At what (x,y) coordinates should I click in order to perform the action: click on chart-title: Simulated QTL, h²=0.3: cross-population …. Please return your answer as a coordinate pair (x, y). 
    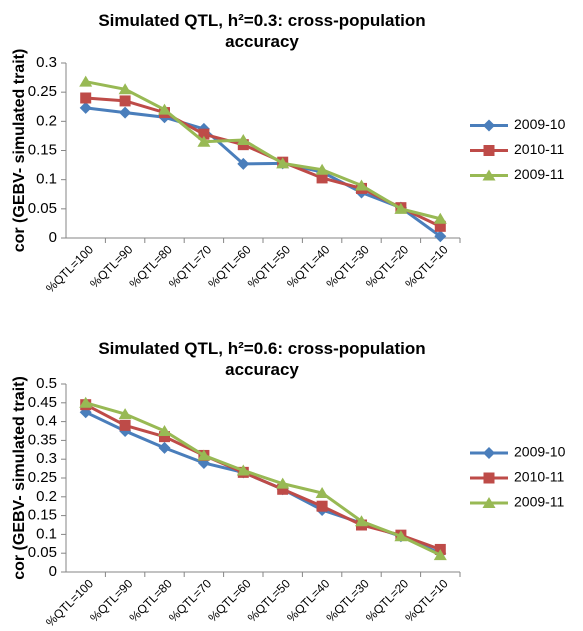
    Looking at the image, I should click on (262, 31).